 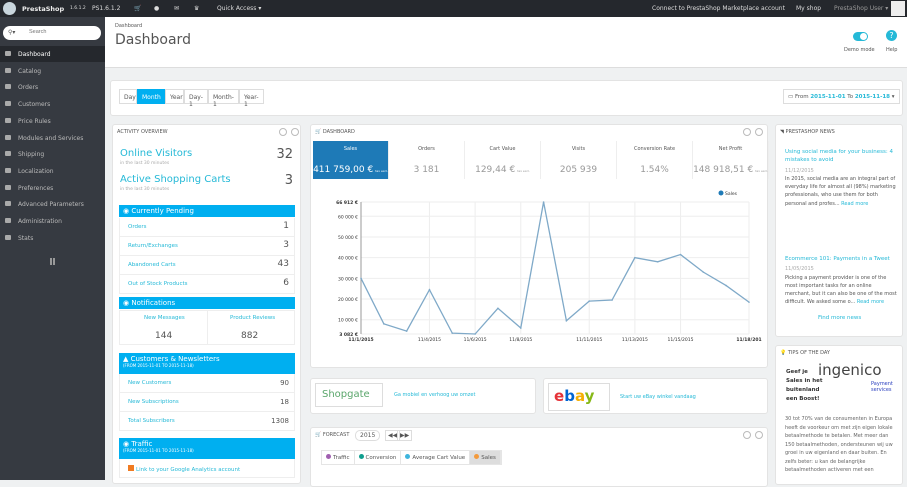 I want to click on search-input, so click(x=61, y=32).